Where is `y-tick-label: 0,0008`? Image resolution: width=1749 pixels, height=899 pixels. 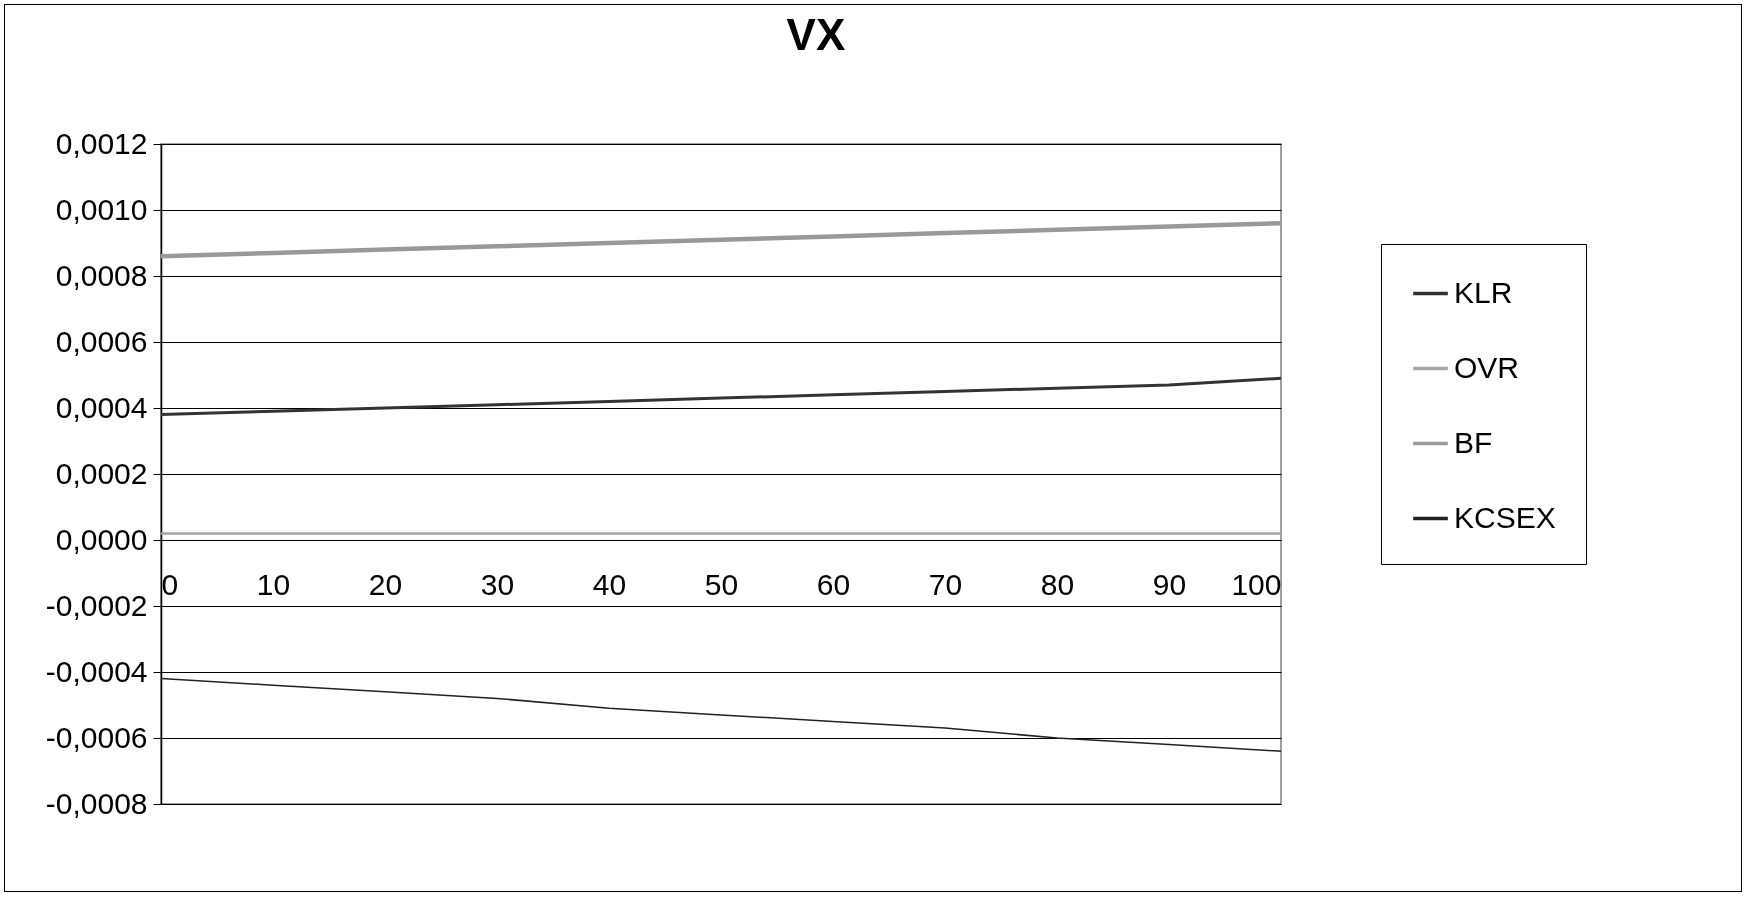 y-tick-label: 0,0008 is located at coordinates (101, 275).